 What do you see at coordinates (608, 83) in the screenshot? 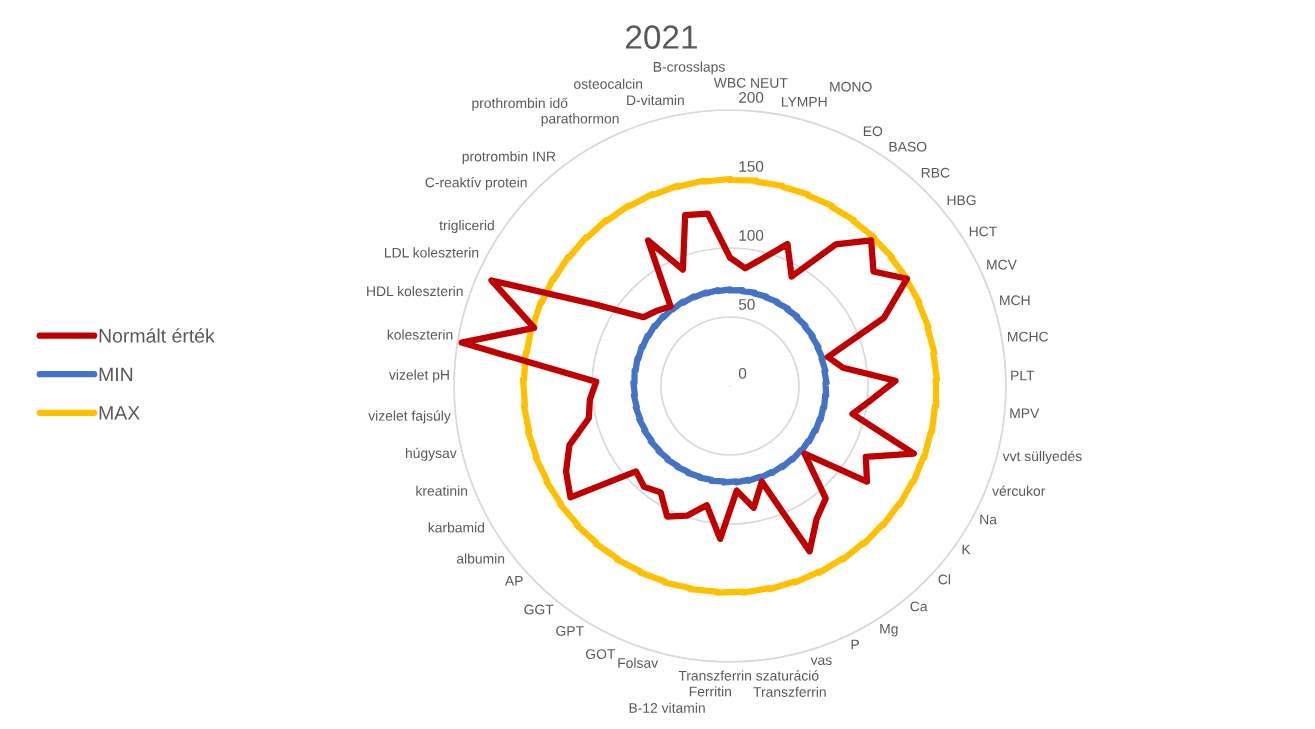
I see `spoke-label: osteocalcin` at bounding box center [608, 83].